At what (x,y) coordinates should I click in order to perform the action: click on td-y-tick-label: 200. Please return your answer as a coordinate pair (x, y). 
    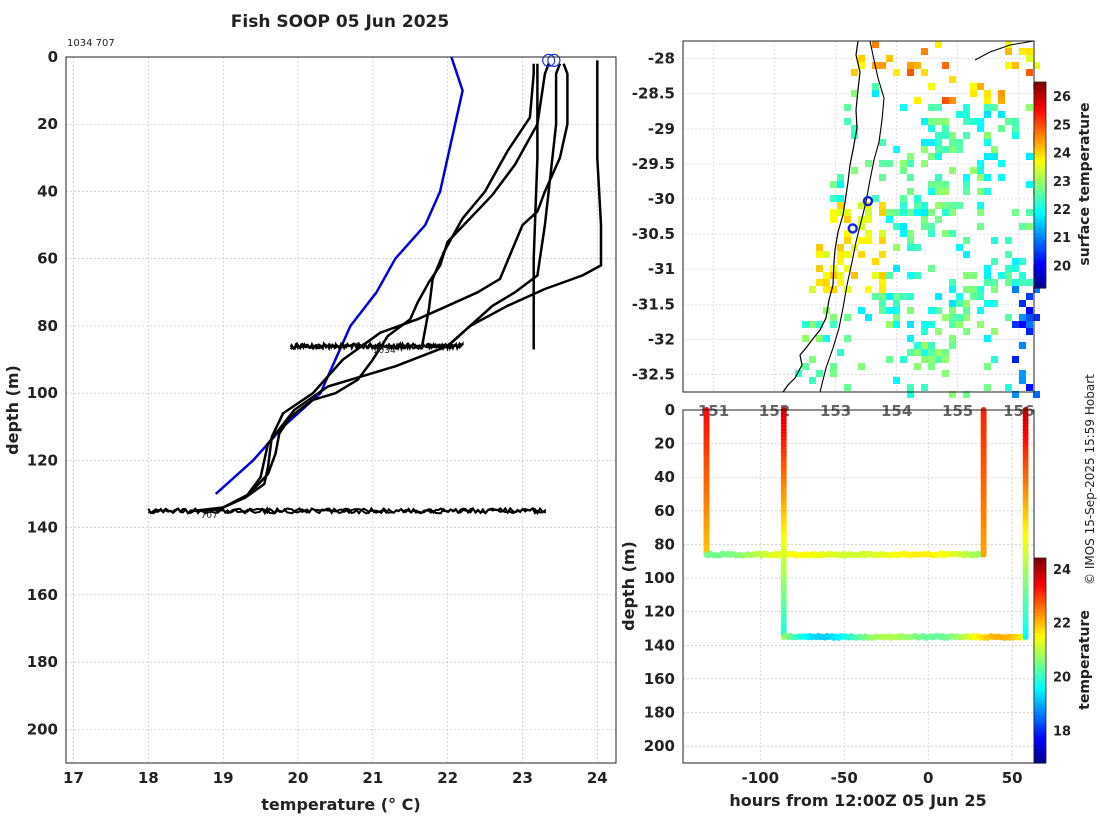
    Looking at the image, I should click on (659, 746).